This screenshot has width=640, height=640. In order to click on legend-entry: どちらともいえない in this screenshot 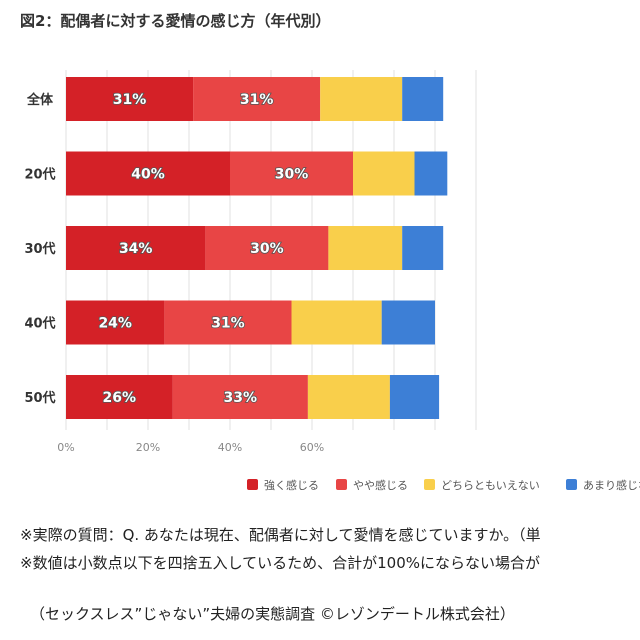, I will do `click(490, 485)`.